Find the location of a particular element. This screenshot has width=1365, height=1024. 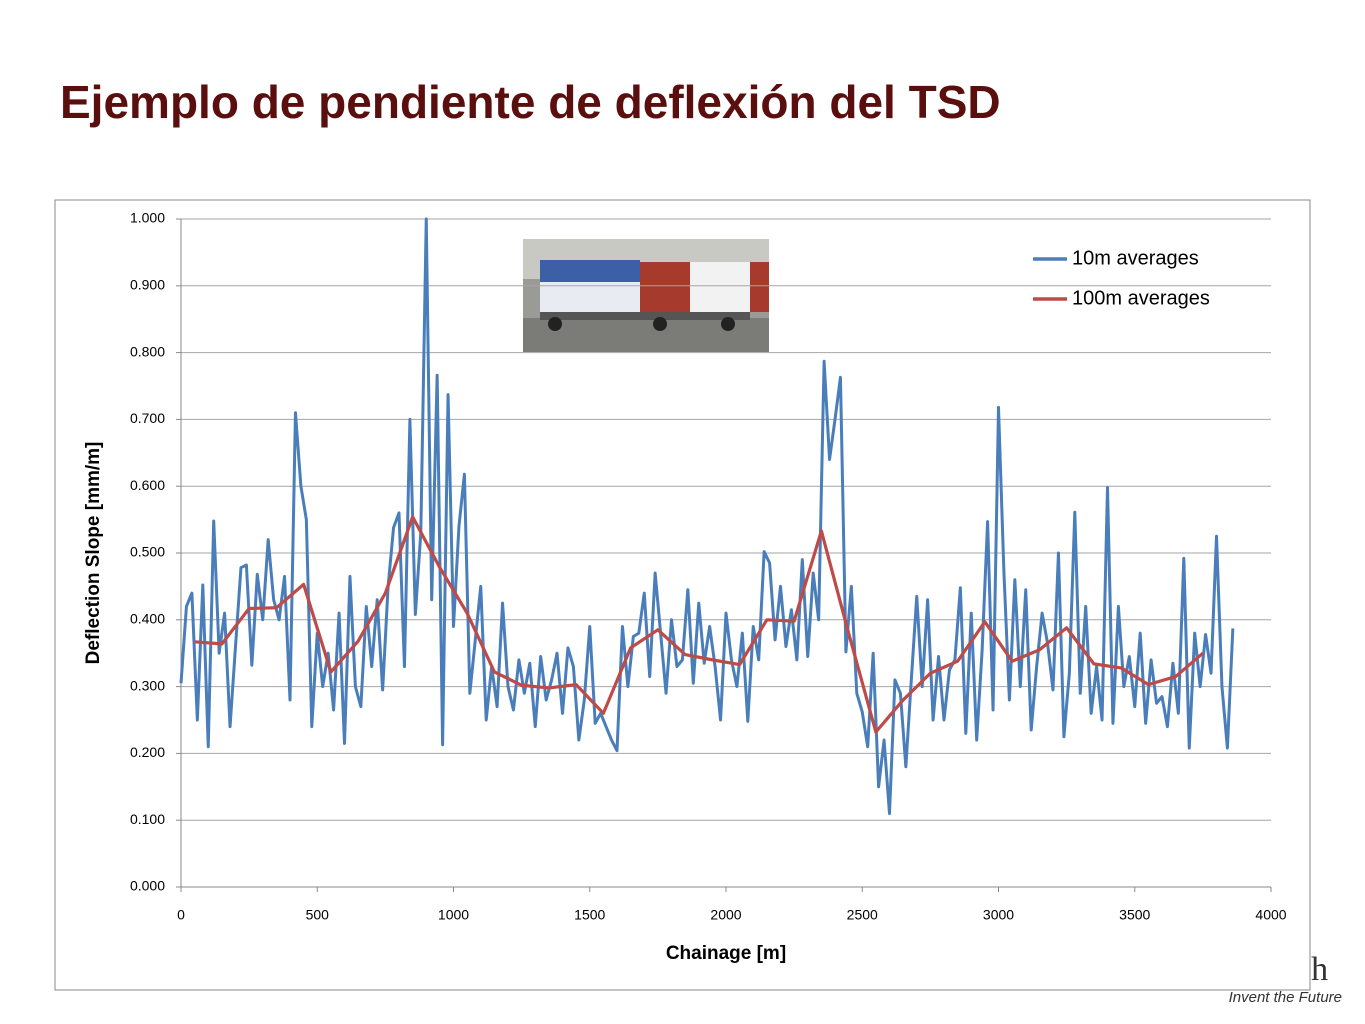

legend-label: 10m averages is located at coordinates (1135, 258).